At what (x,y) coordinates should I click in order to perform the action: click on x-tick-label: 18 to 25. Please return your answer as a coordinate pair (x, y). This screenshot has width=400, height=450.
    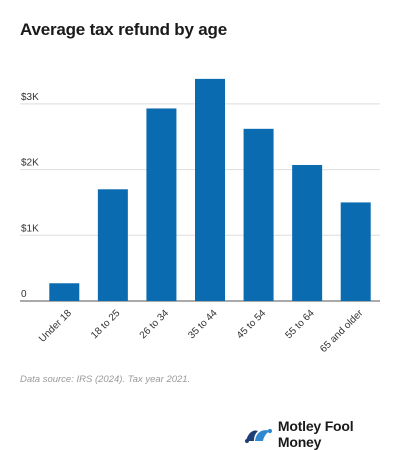
    Looking at the image, I should click on (106, 325).